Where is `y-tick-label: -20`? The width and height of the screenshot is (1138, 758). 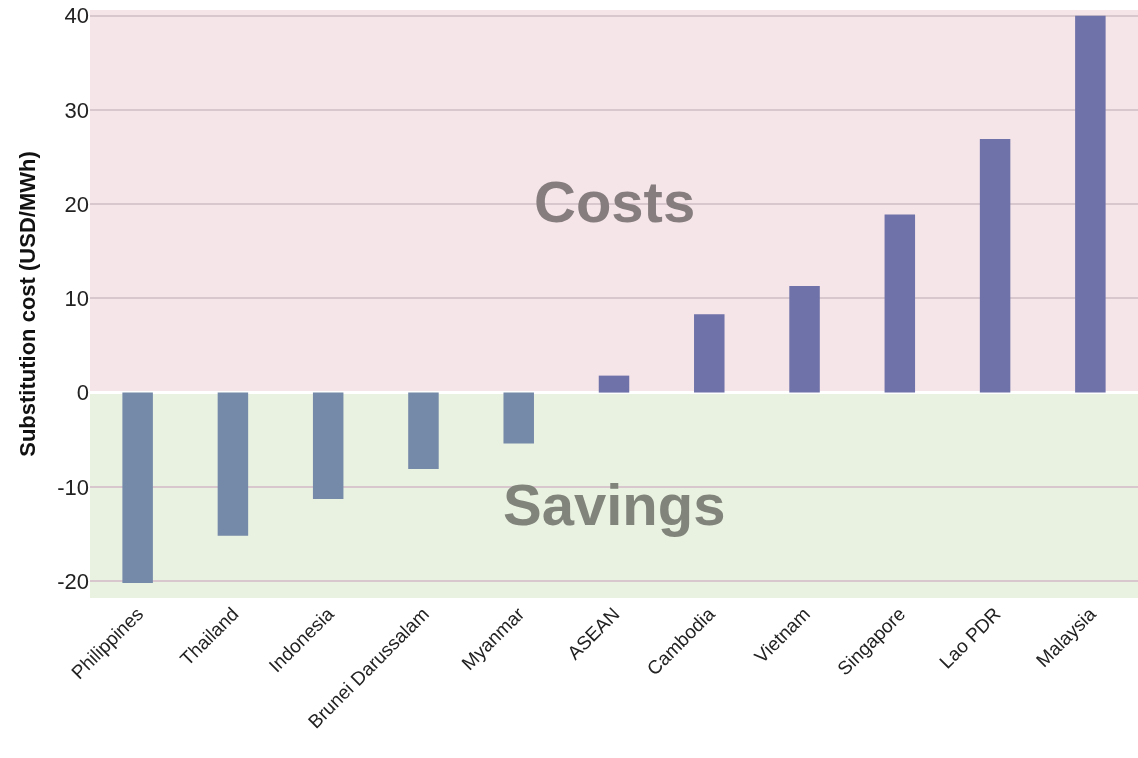 y-tick-label: -20 is located at coordinates (73, 581).